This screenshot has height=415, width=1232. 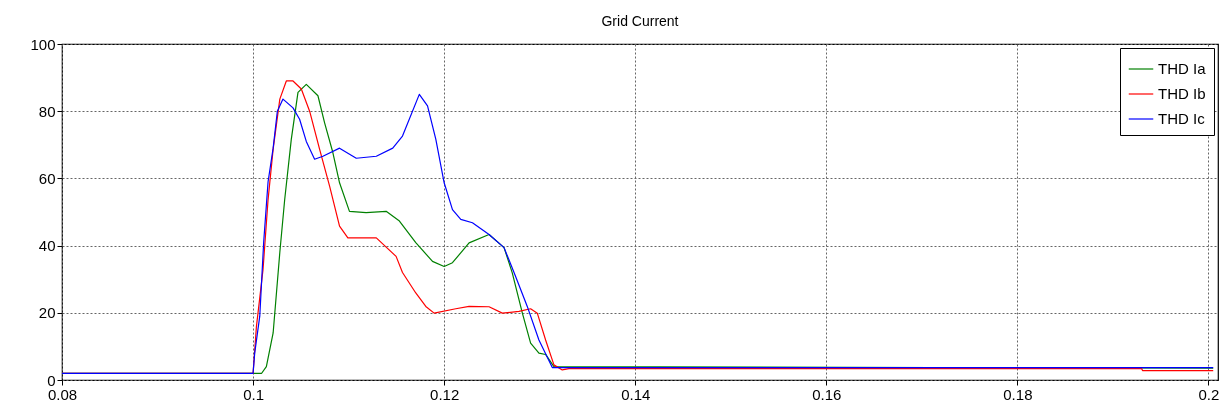 What do you see at coordinates (1182, 118) in the screenshot?
I see `legend-label: THD Ic` at bounding box center [1182, 118].